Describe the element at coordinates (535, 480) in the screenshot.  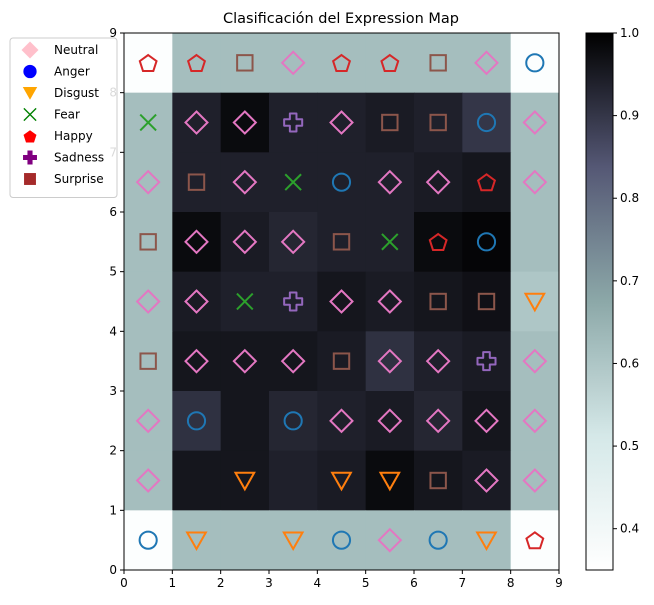
I see `heat-cell-r7-c8` at that location.